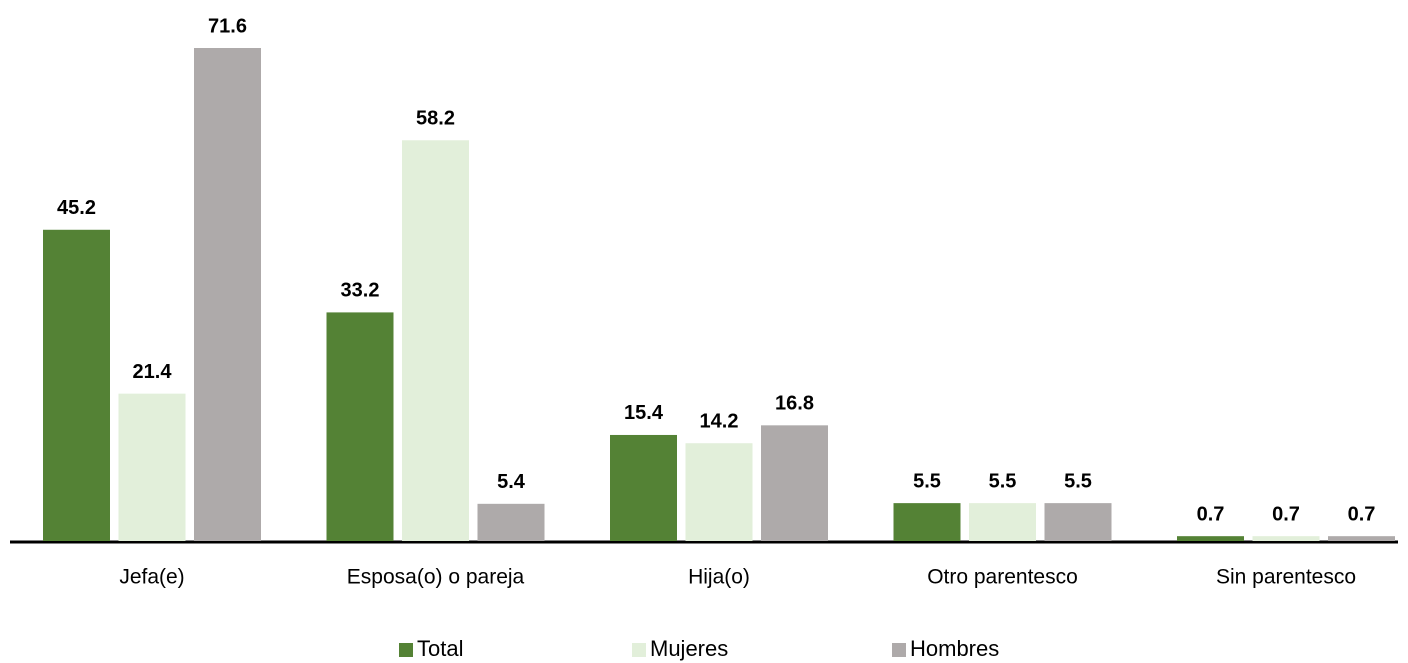  What do you see at coordinates (1002, 577) in the screenshot?
I see `x-tick-label: Otro parentesco` at bounding box center [1002, 577].